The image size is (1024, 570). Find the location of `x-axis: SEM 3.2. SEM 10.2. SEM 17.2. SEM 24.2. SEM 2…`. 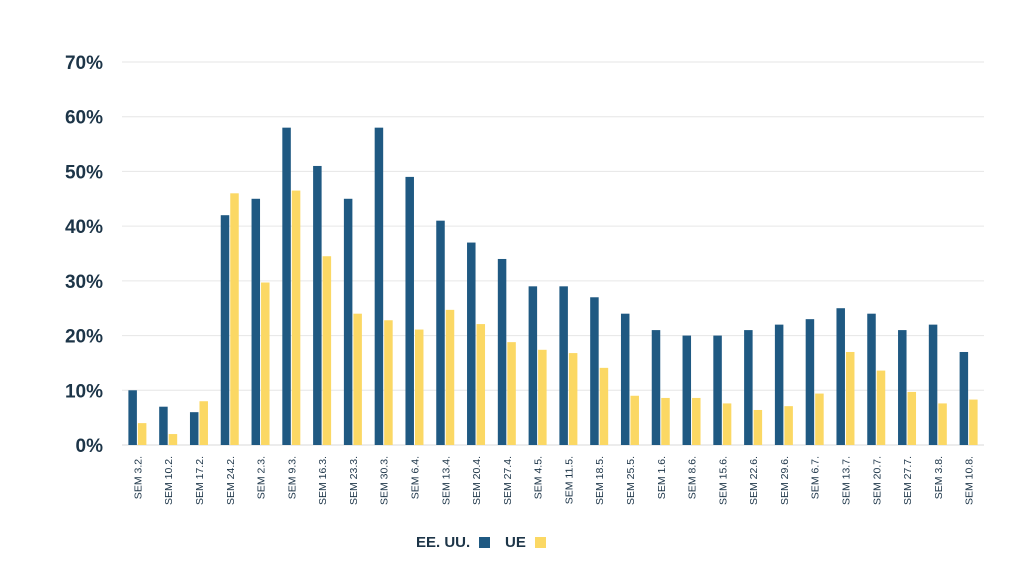

x-axis: SEM 3.2. SEM 10.2. SEM 17.2. SEM 24.2. SEM 2… is located at coordinates (553, 480).